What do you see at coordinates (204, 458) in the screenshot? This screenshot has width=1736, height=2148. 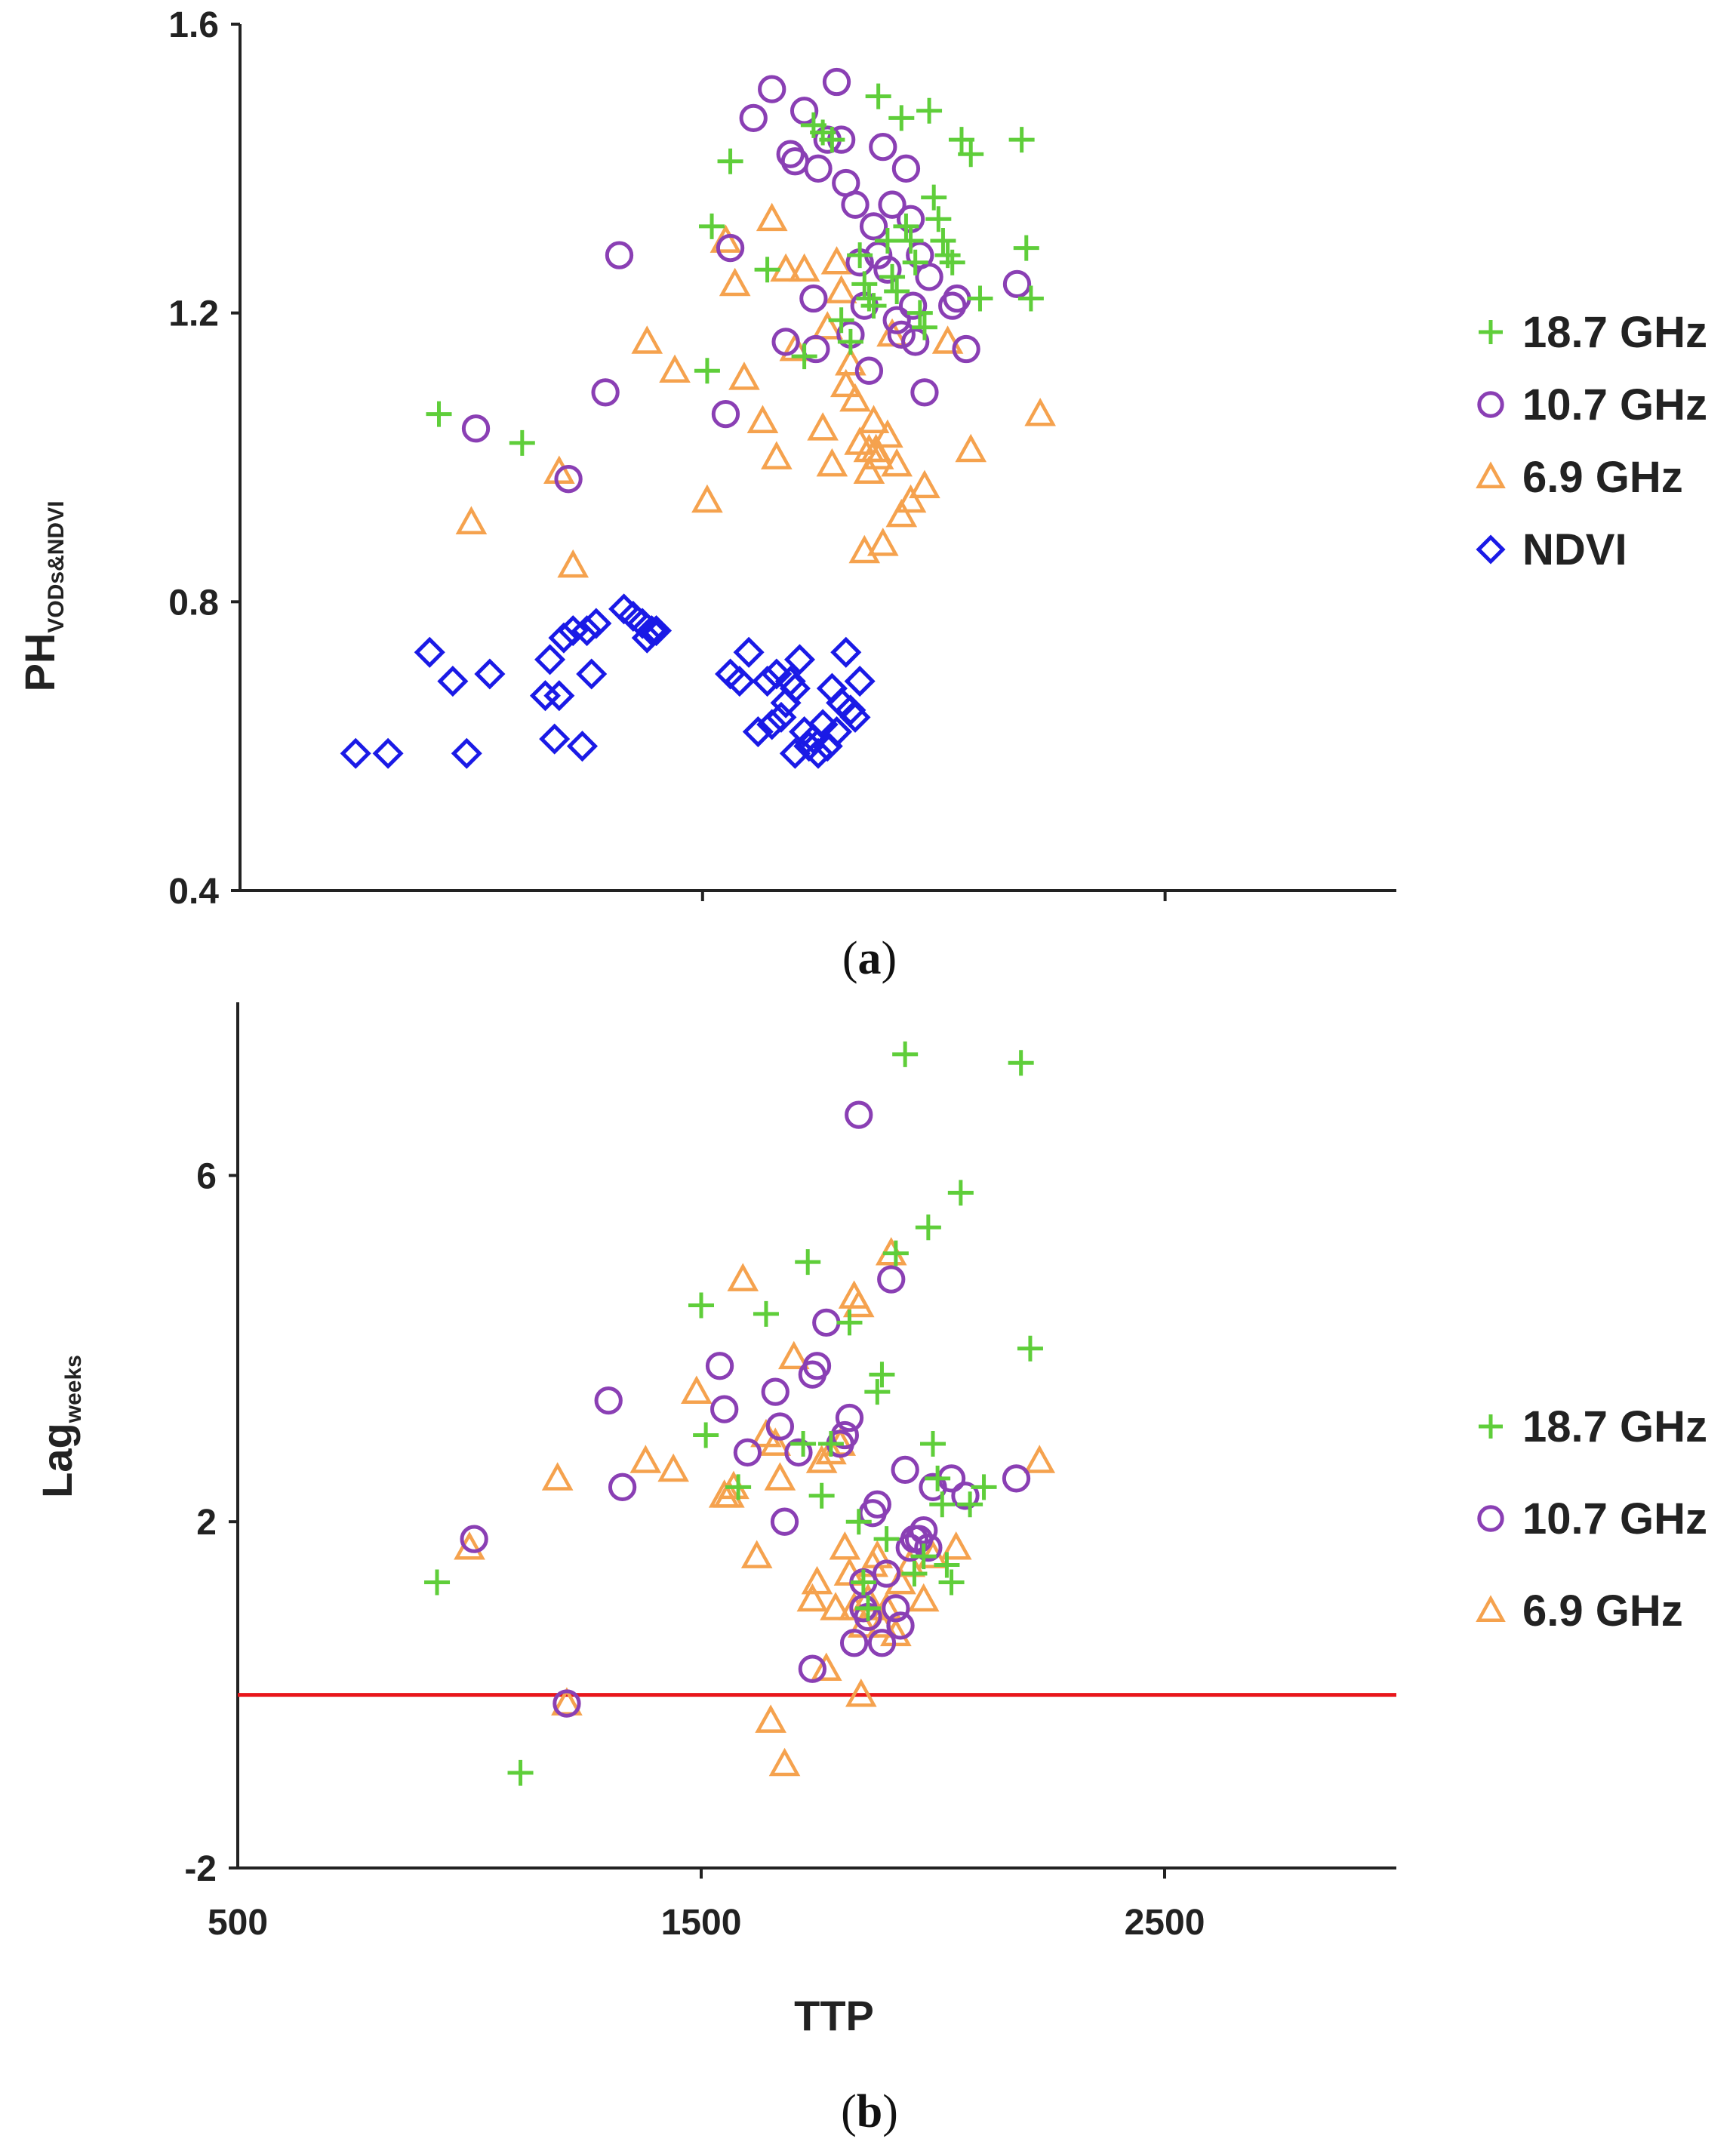 I see `panel-a-y-tick-labels: 0.4 0.8 1.2 1.6` at bounding box center [204, 458].